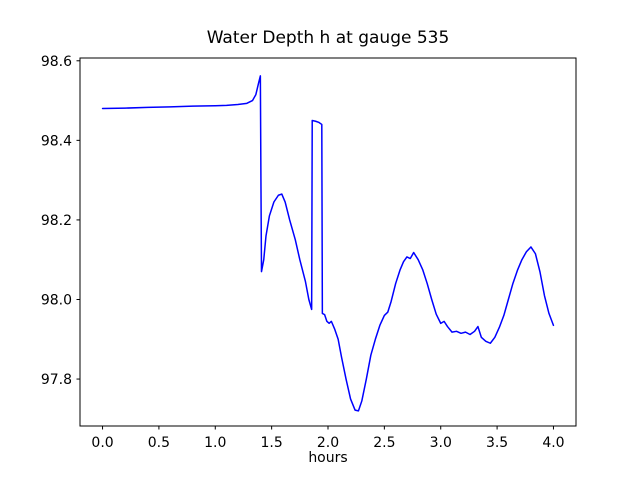 Image resolution: width=640 pixels, height=480 pixels. Describe the element at coordinates (56, 141) in the screenshot. I see `y-tick-label: 98.4` at that location.